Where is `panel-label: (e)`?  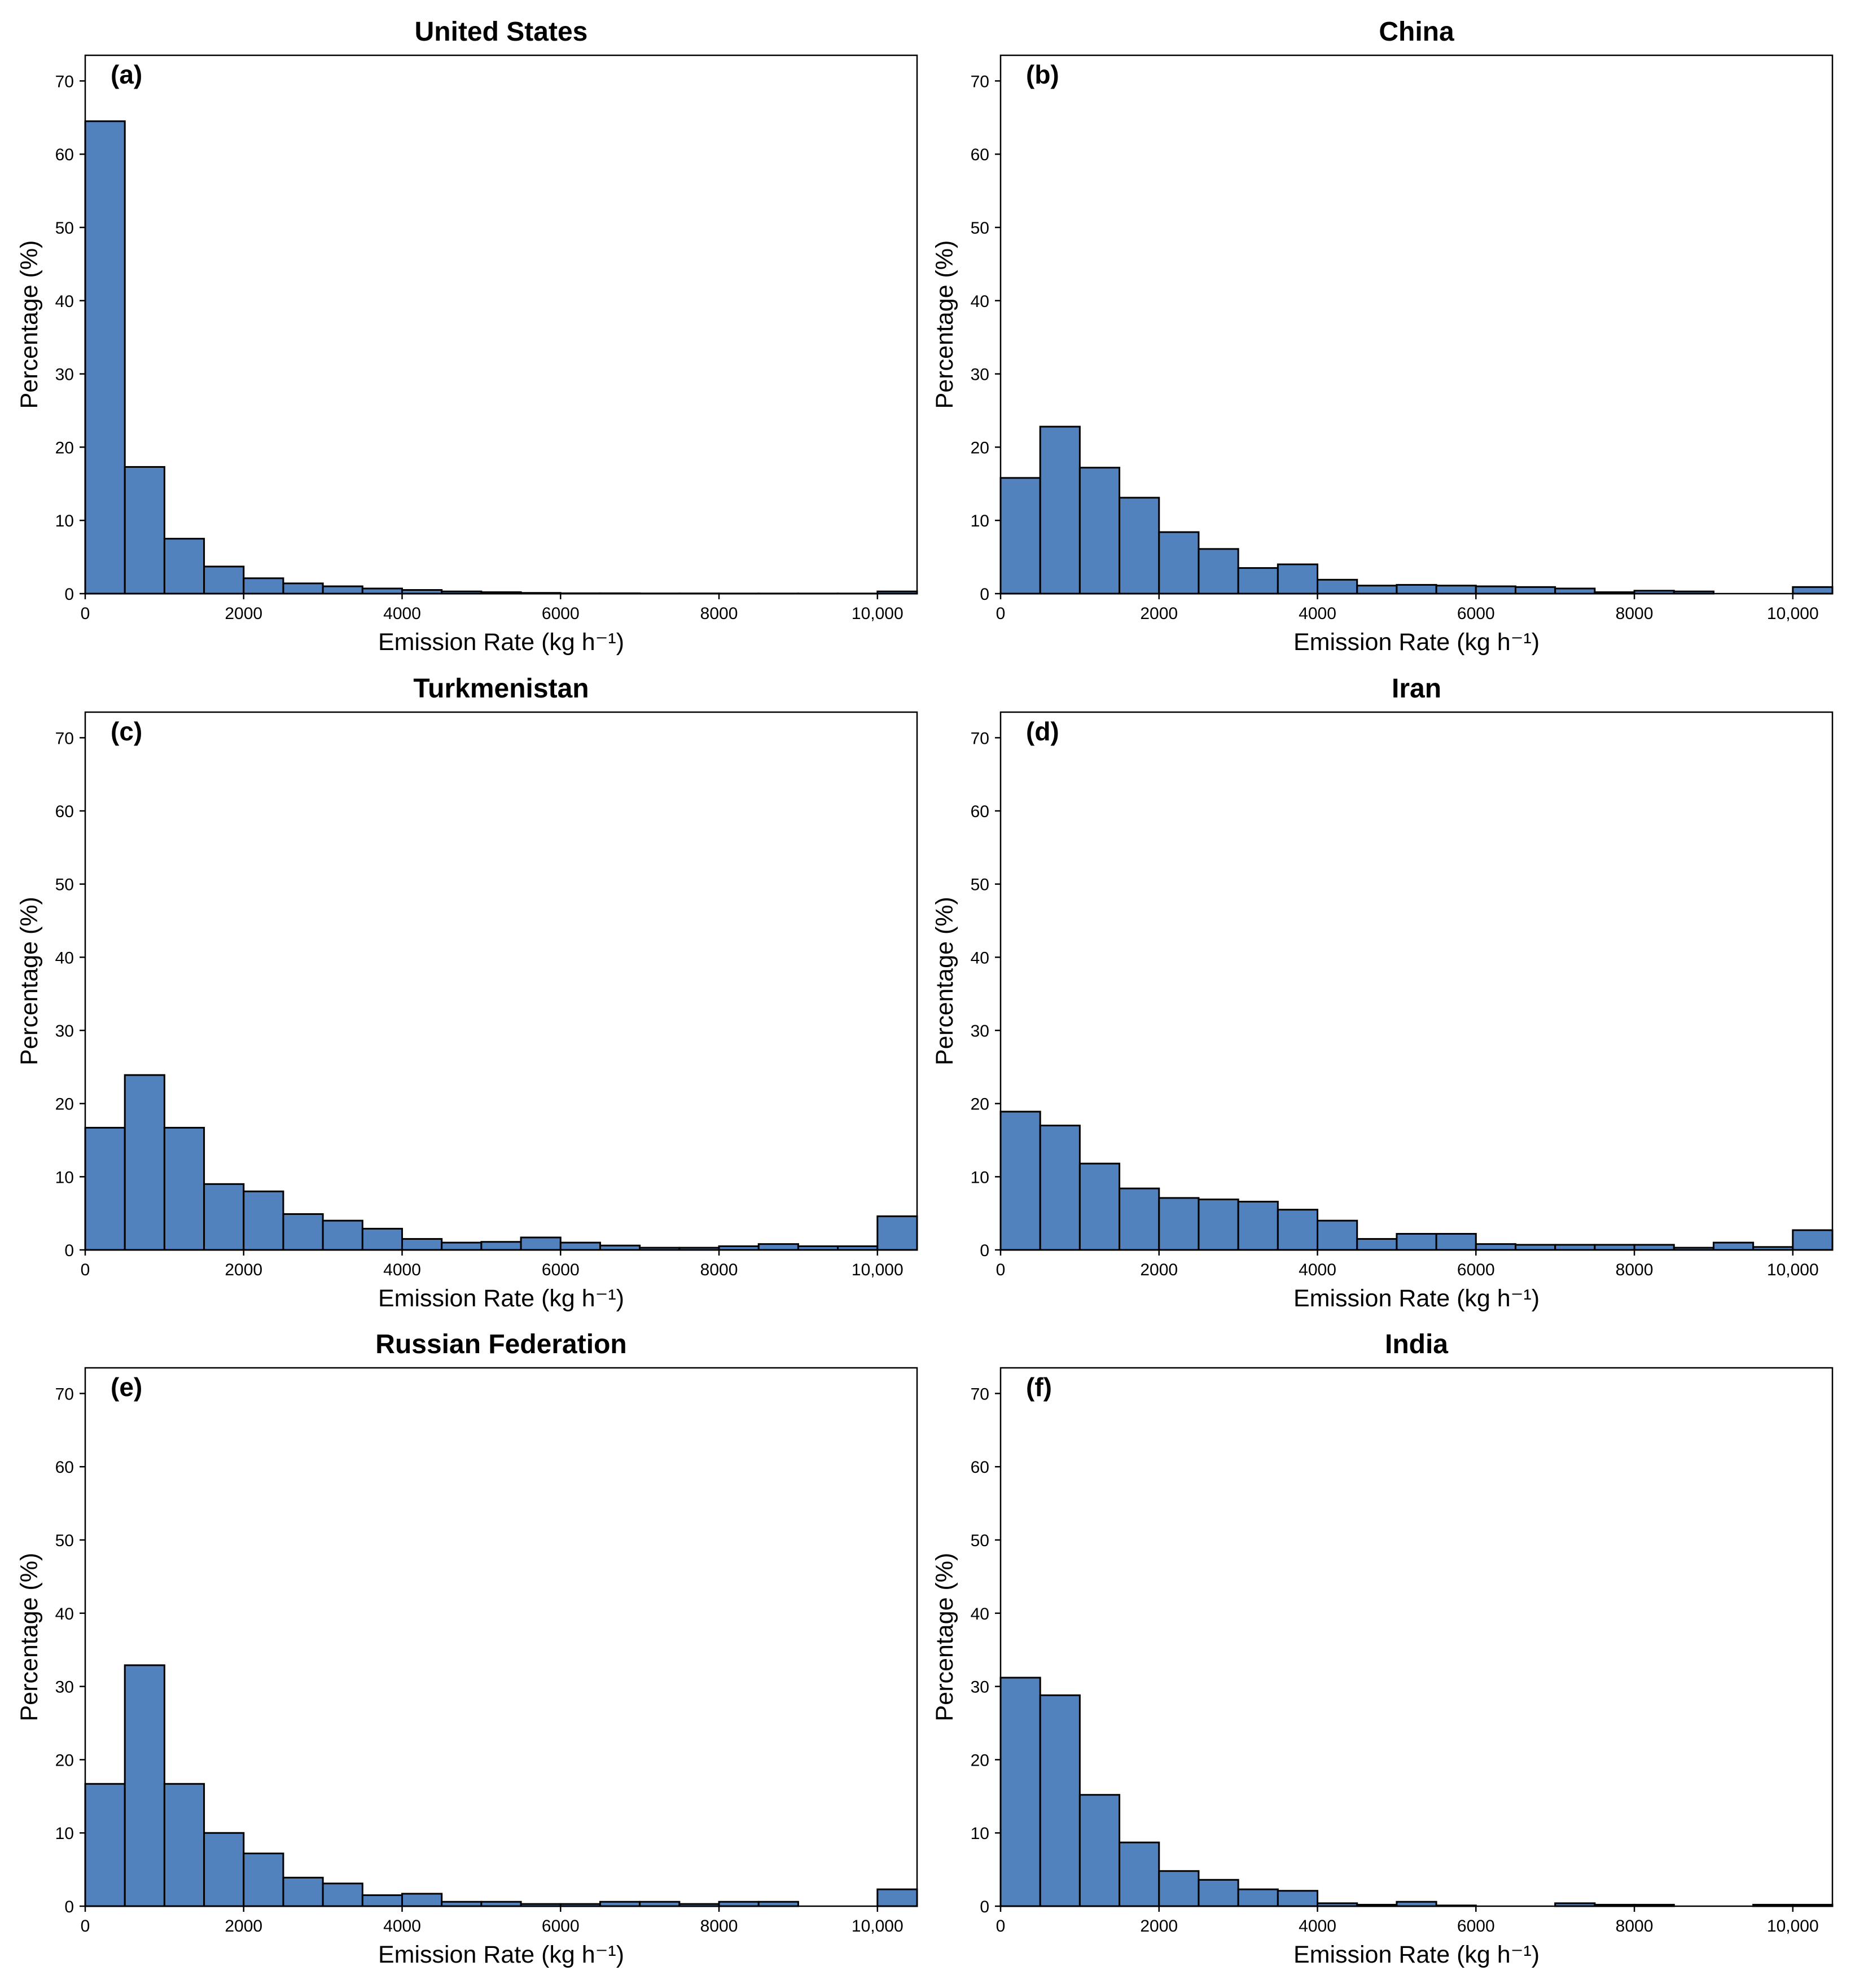 panel-label: (e) is located at coordinates (127, 1387).